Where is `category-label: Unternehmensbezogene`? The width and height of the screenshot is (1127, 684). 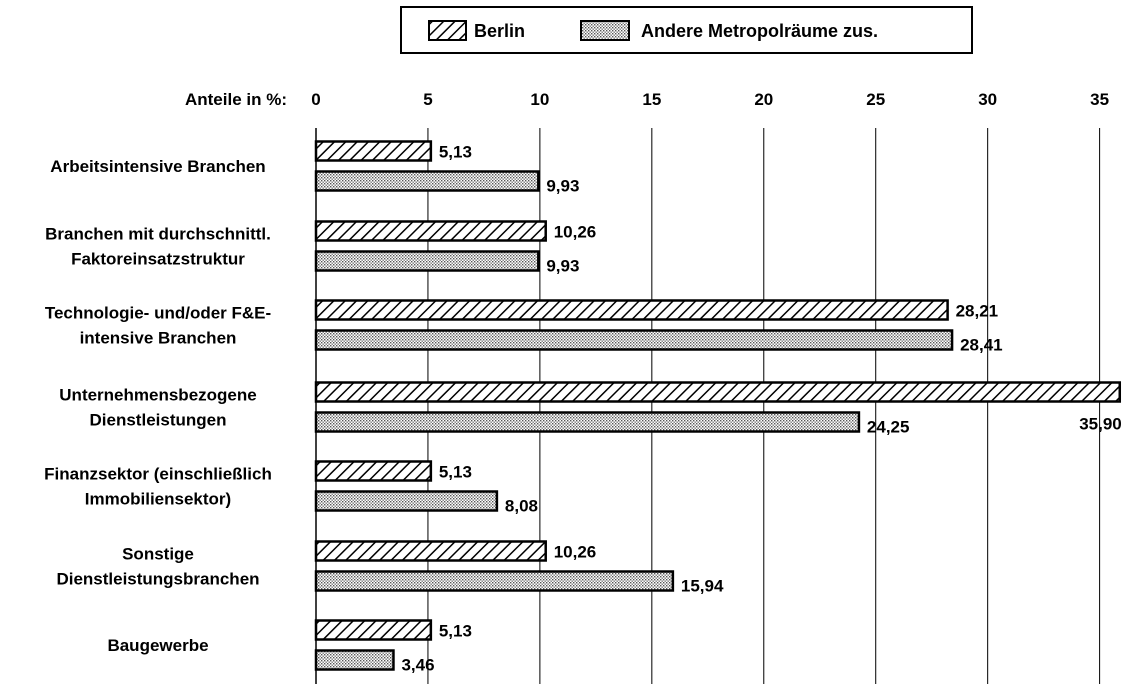
category-label: Unternehmensbezogene is located at coordinates (157, 395).